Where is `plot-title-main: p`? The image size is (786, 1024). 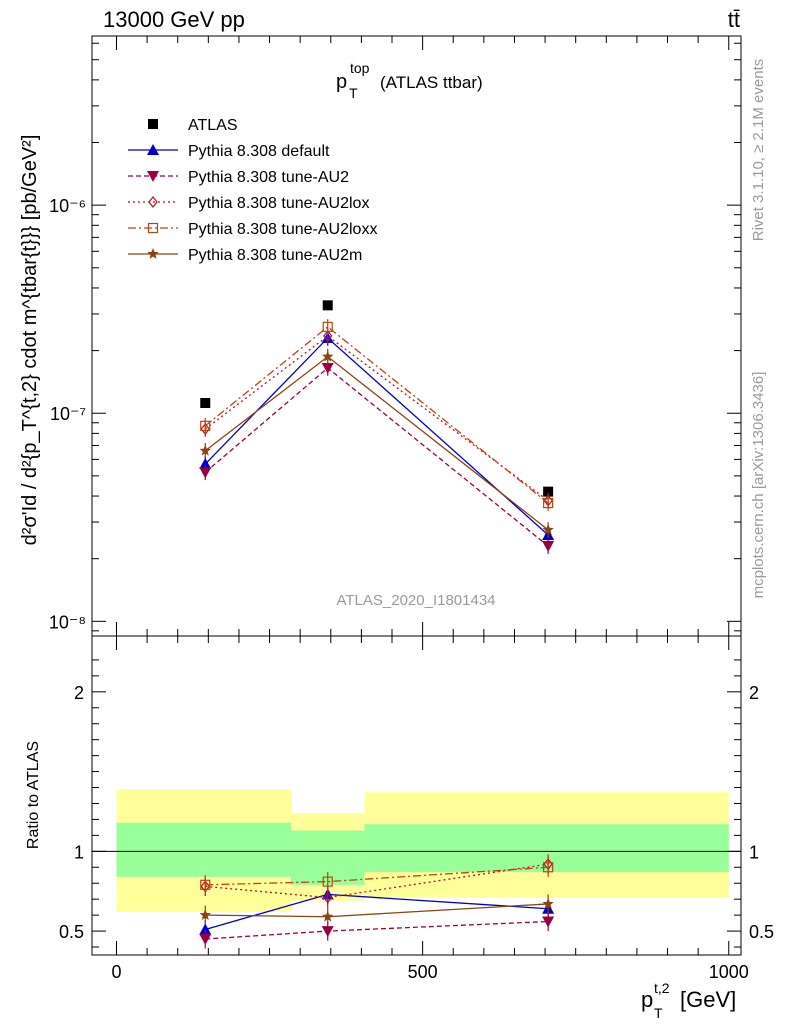 plot-title-main: p is located at coordinates (341, 82).